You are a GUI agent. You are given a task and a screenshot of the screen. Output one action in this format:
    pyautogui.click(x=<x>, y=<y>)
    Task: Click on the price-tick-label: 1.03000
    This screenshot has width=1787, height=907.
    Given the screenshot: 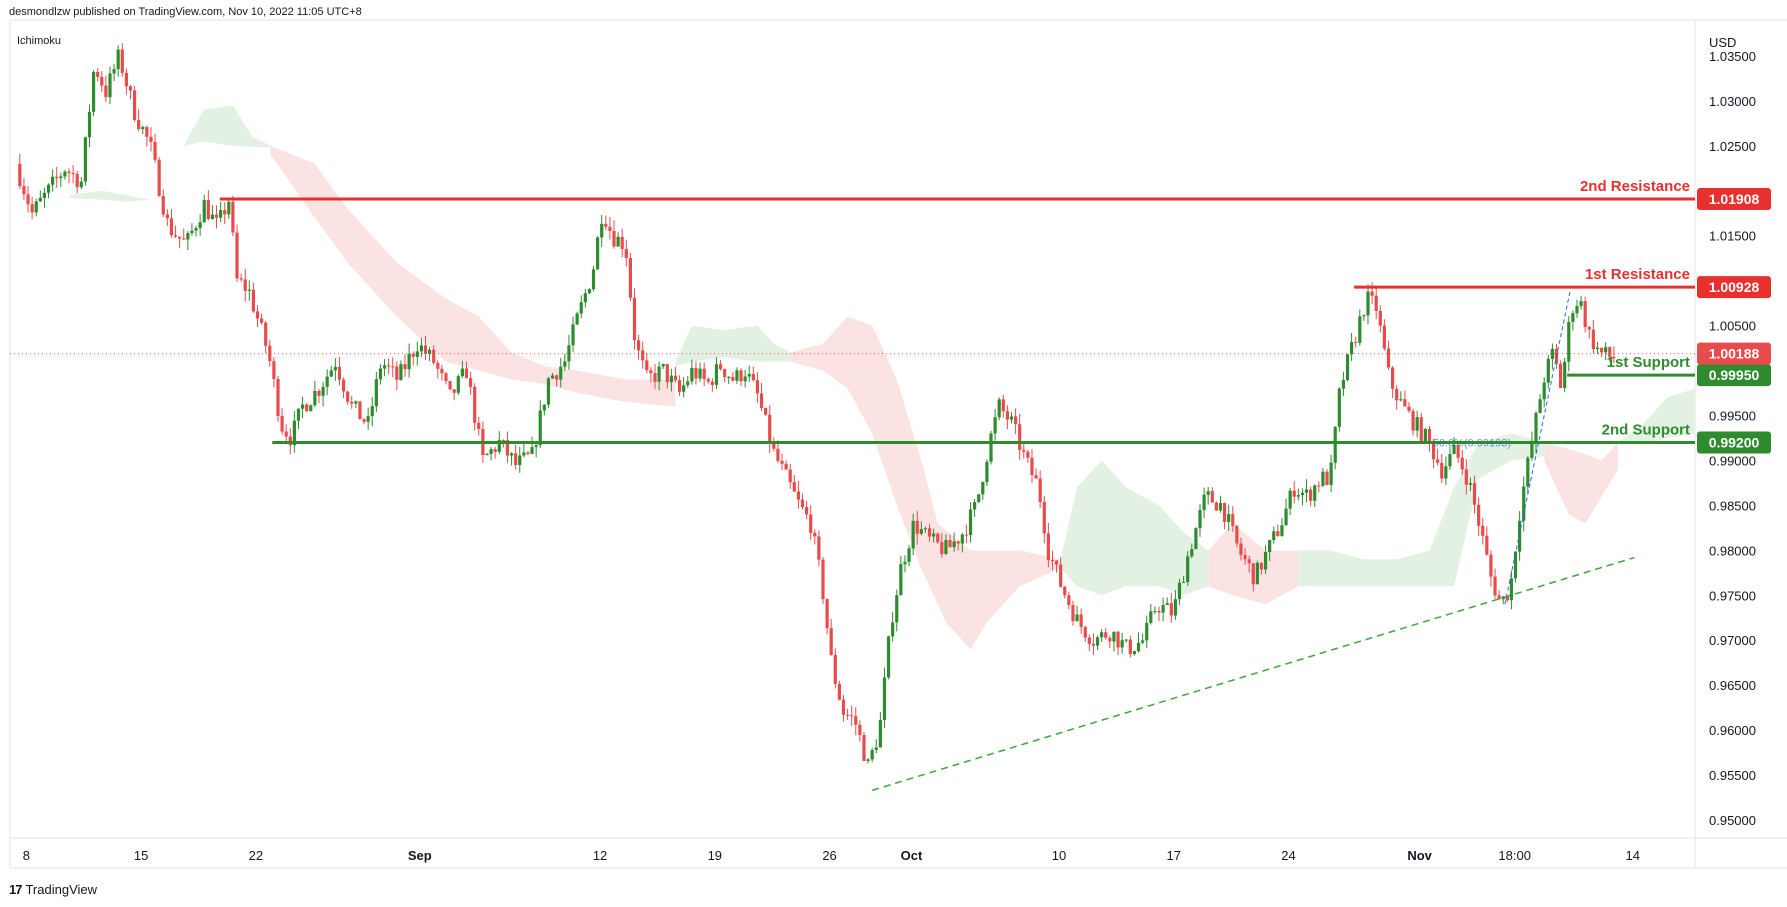 What is the action you would take?
    pyautogui.click(x=1732, y=101)
    